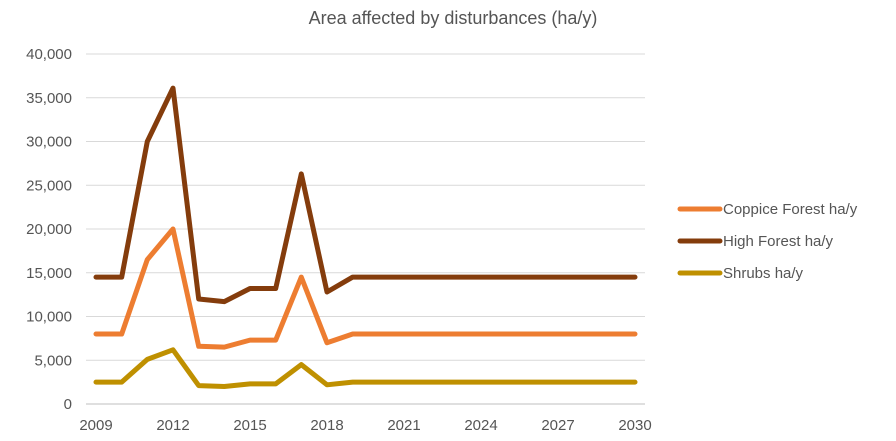 This screenshot has height=441, width=896. I want to click on y-tick-label: 0, so click(68, 404).